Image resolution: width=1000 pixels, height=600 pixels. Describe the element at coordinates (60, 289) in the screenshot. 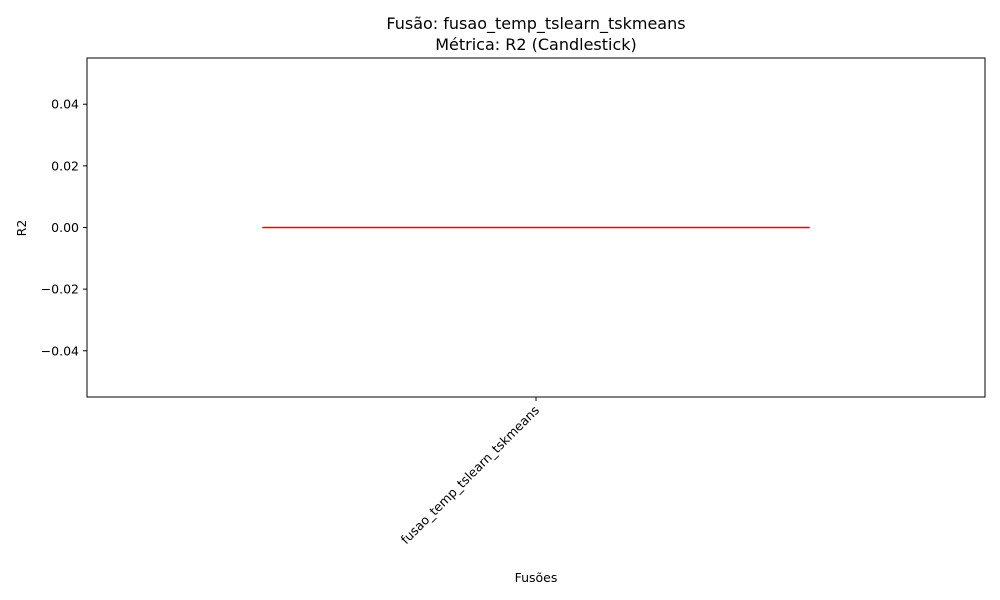

I see `y-tick-label: −0.02` at that location.